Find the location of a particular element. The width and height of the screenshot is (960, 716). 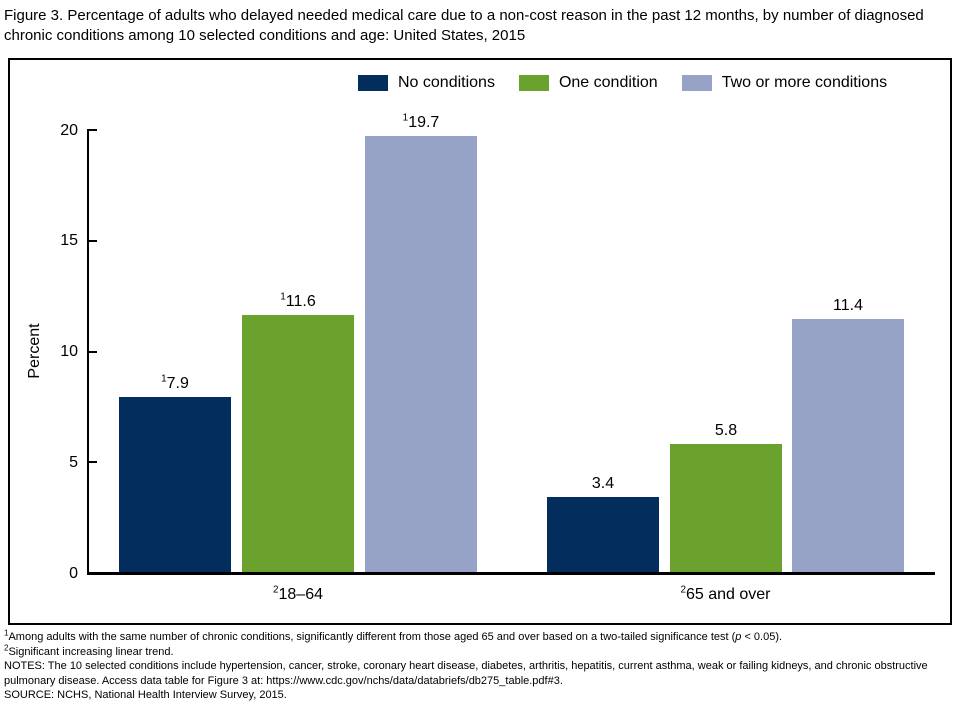

footnote-1-p-symbol: p is located at coordinates (738, 637).